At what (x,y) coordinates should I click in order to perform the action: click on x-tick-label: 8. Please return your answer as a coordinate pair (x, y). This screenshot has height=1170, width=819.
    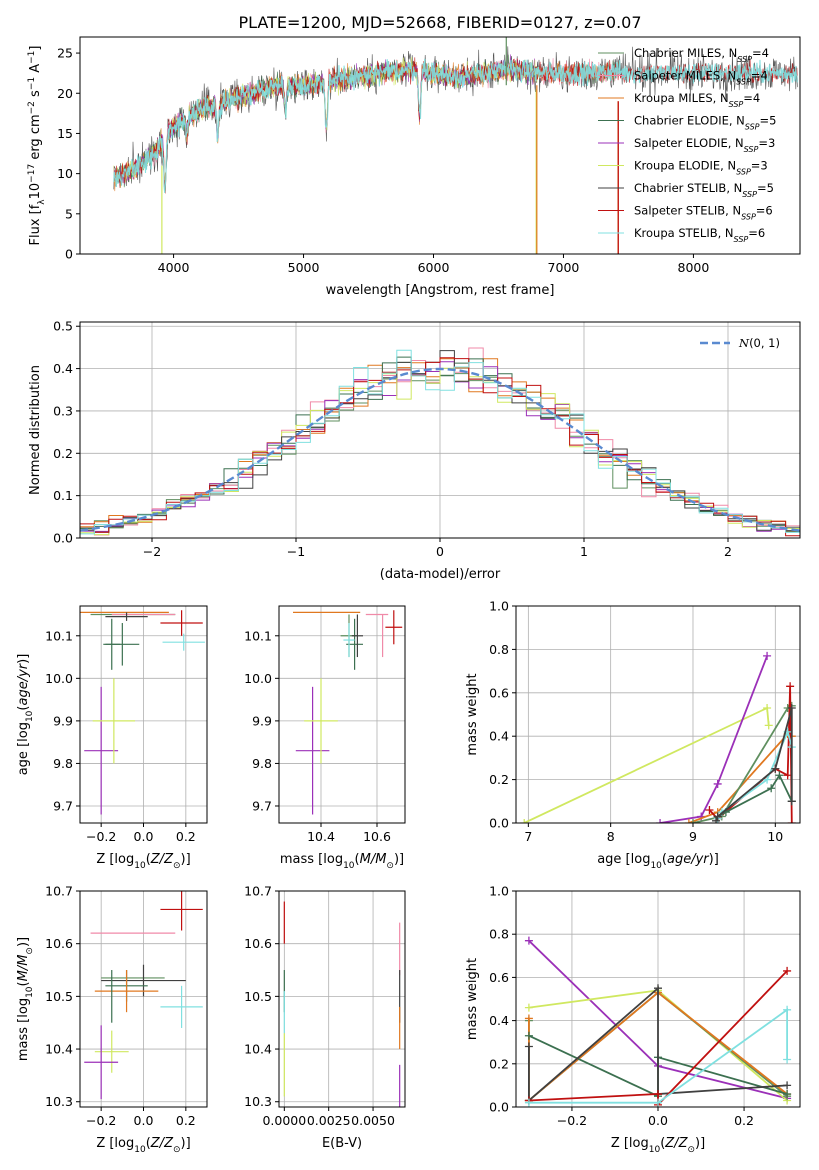
    Looking at the image, I should click on (611, 836).